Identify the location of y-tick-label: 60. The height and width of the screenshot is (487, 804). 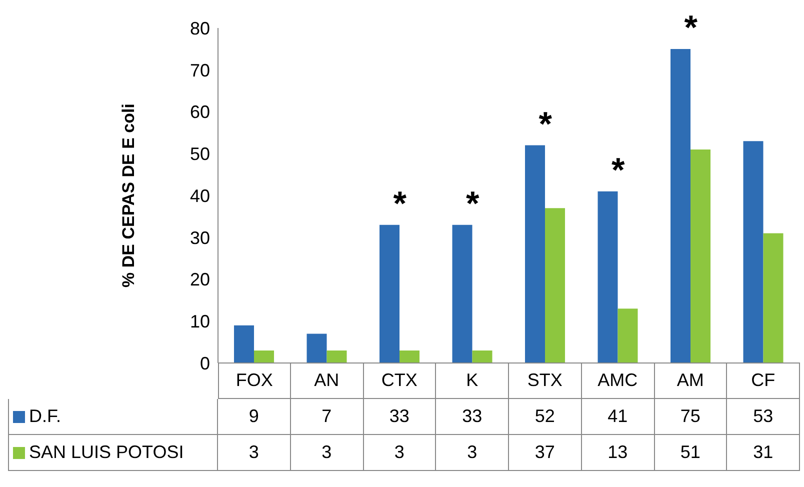
(200, 112).